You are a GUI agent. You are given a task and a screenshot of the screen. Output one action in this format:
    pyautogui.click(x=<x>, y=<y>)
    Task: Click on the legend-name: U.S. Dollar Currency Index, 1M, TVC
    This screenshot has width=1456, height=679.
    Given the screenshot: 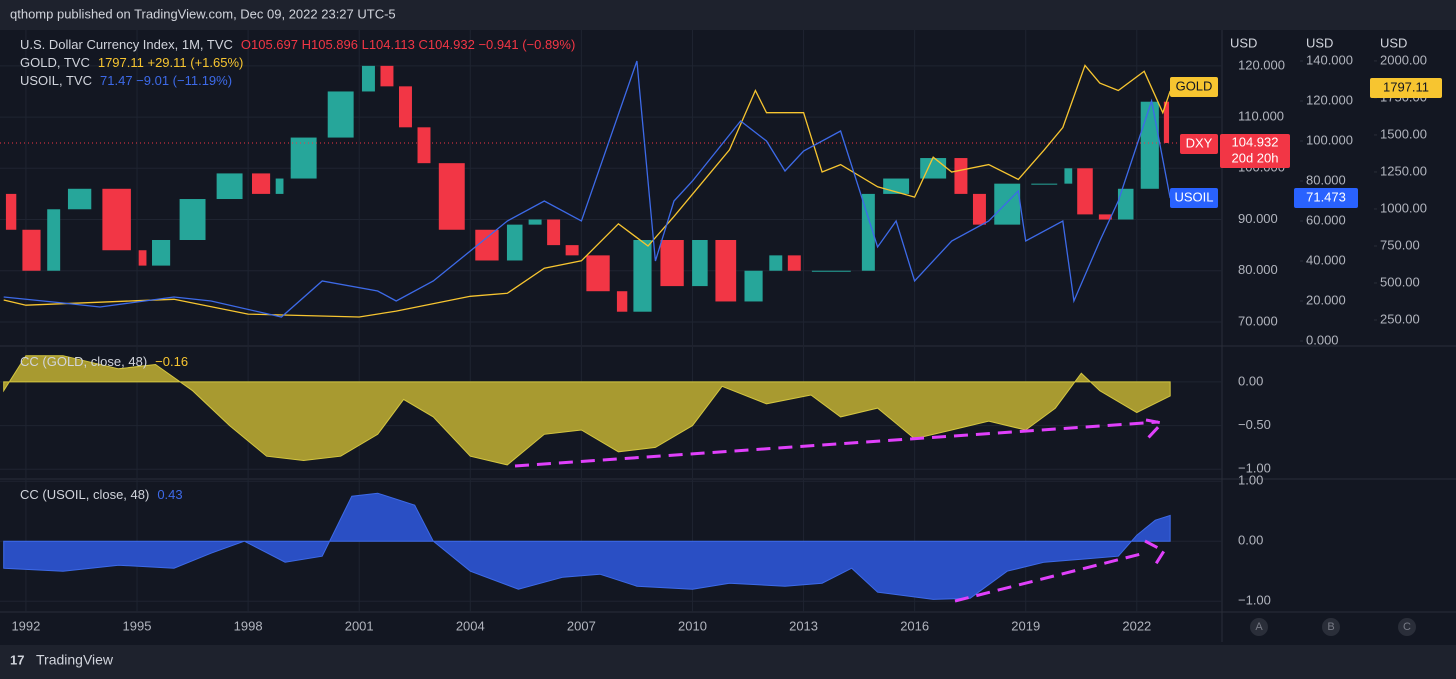 What is the action you would take?
    pyautogui.click(x=126, y=44)
    